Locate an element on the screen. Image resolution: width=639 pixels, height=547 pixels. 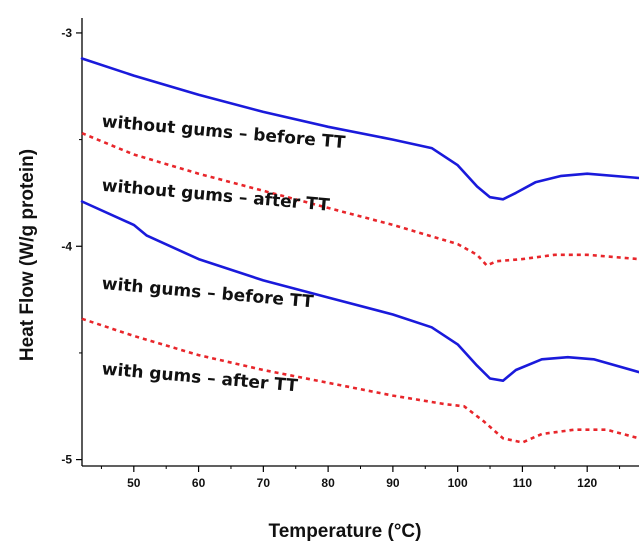
x-tick-label: 50 is located at coordinates (134, 483).